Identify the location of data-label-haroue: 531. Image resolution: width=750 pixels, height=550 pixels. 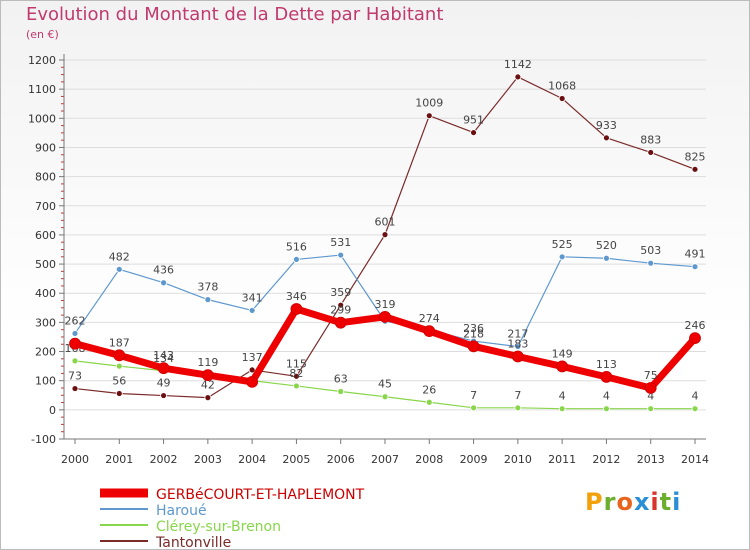
(340, 242).